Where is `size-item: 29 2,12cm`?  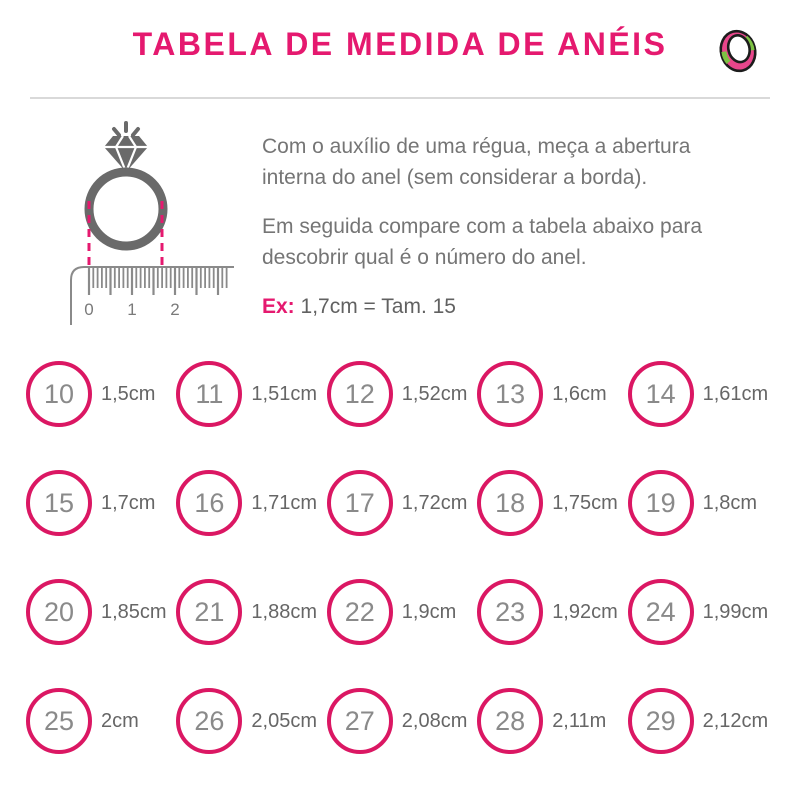
size-item: 29 2,12cm is located at coordinates (702, 721).